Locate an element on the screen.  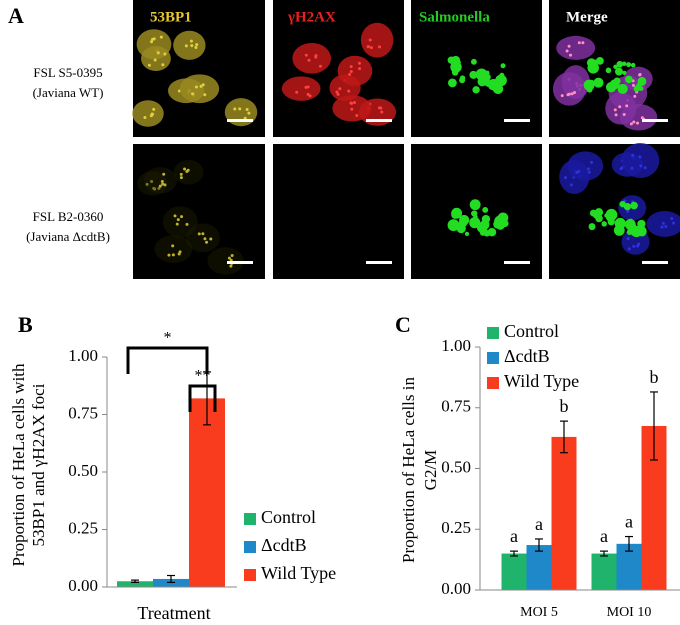
significance-letter: b is located at coordinates (564, 406).